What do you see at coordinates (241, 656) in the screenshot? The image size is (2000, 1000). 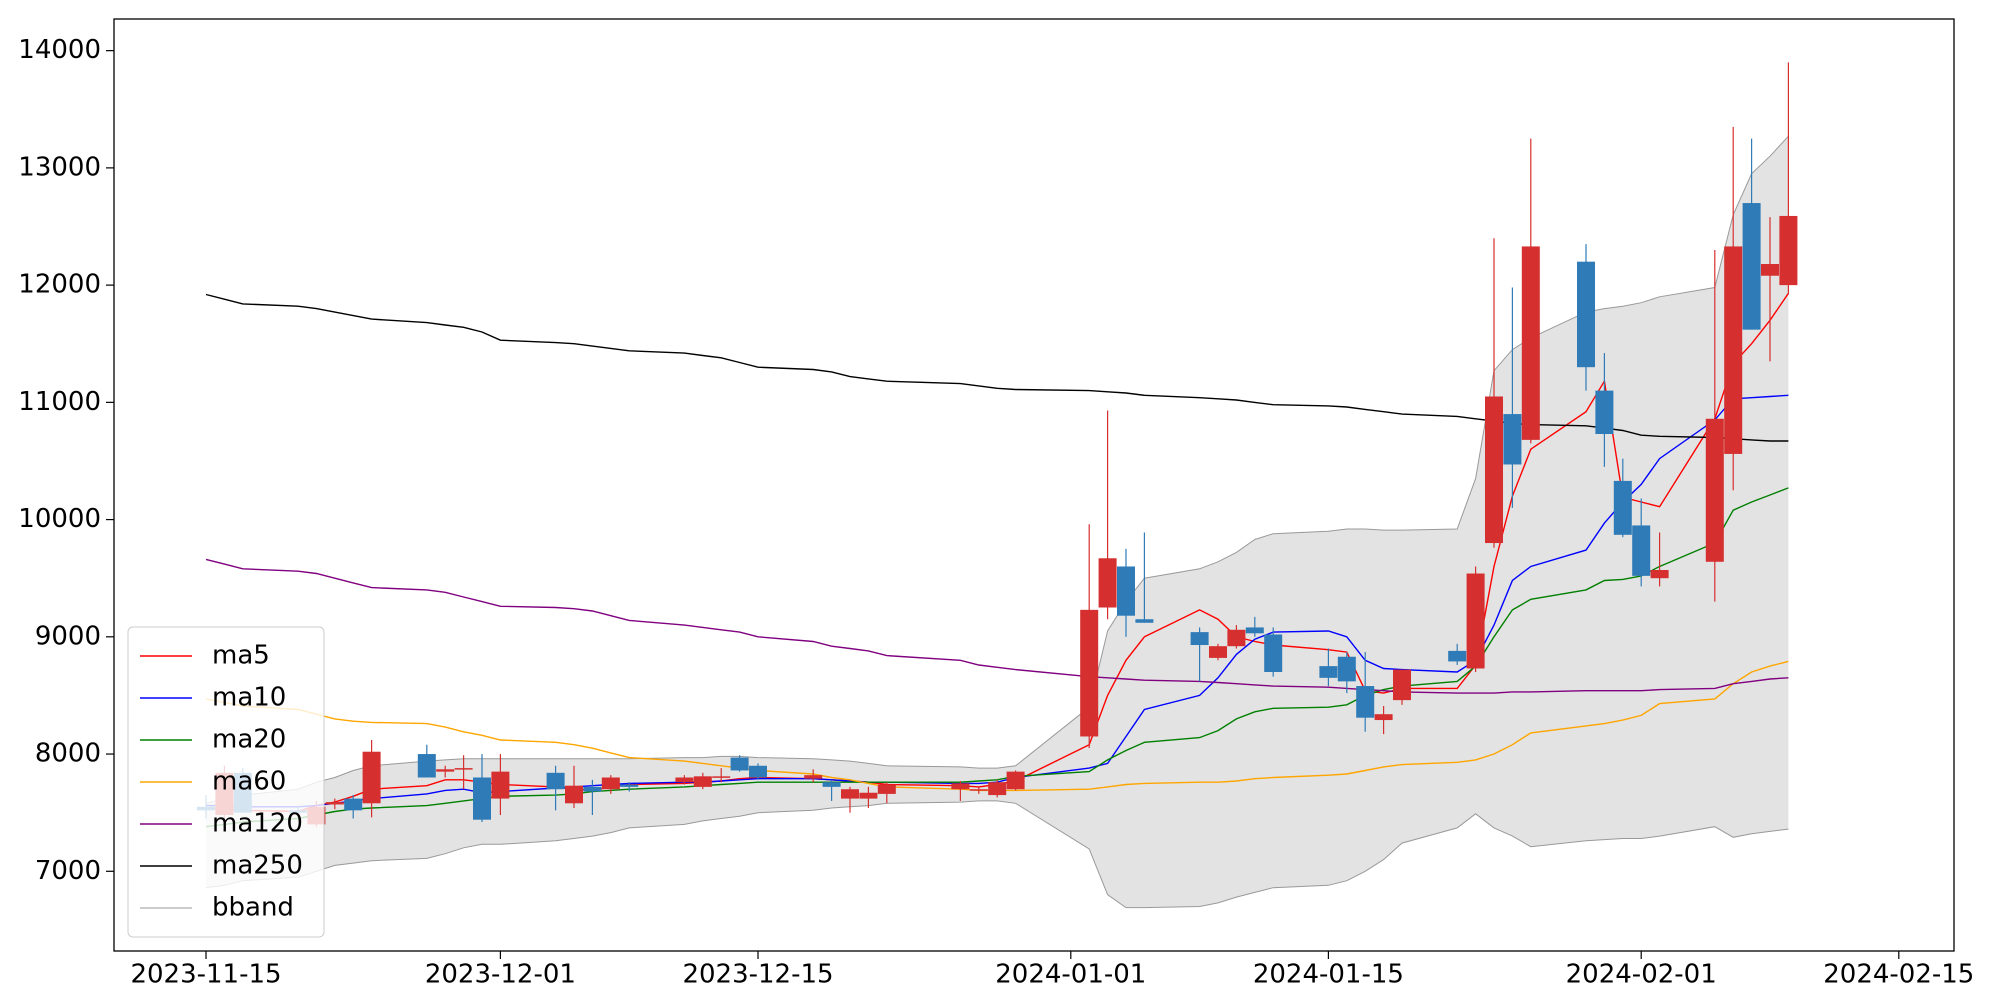 I see `legend-label: ma5` at bounding box center [241, 656].